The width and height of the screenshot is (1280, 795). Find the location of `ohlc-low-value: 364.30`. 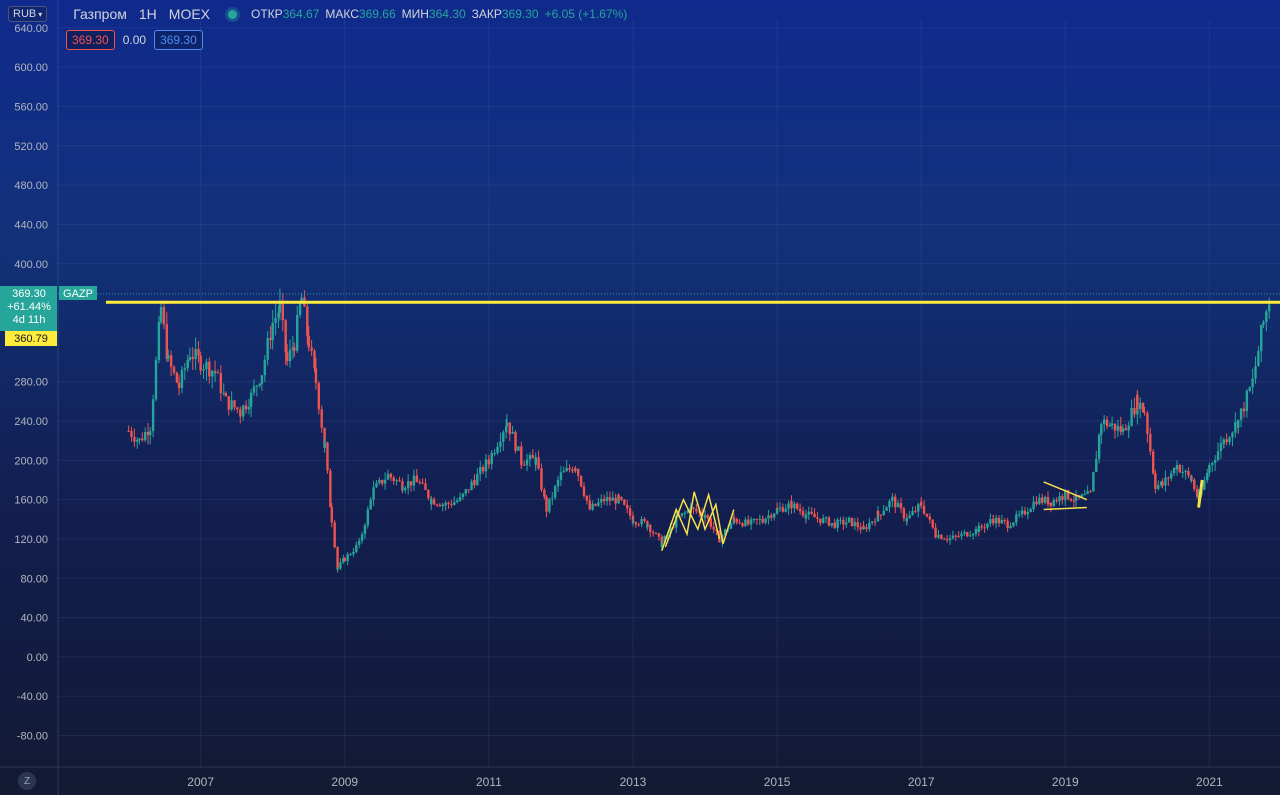

ohlc-low-value: 364.30 is located at coordinates (447, 14).